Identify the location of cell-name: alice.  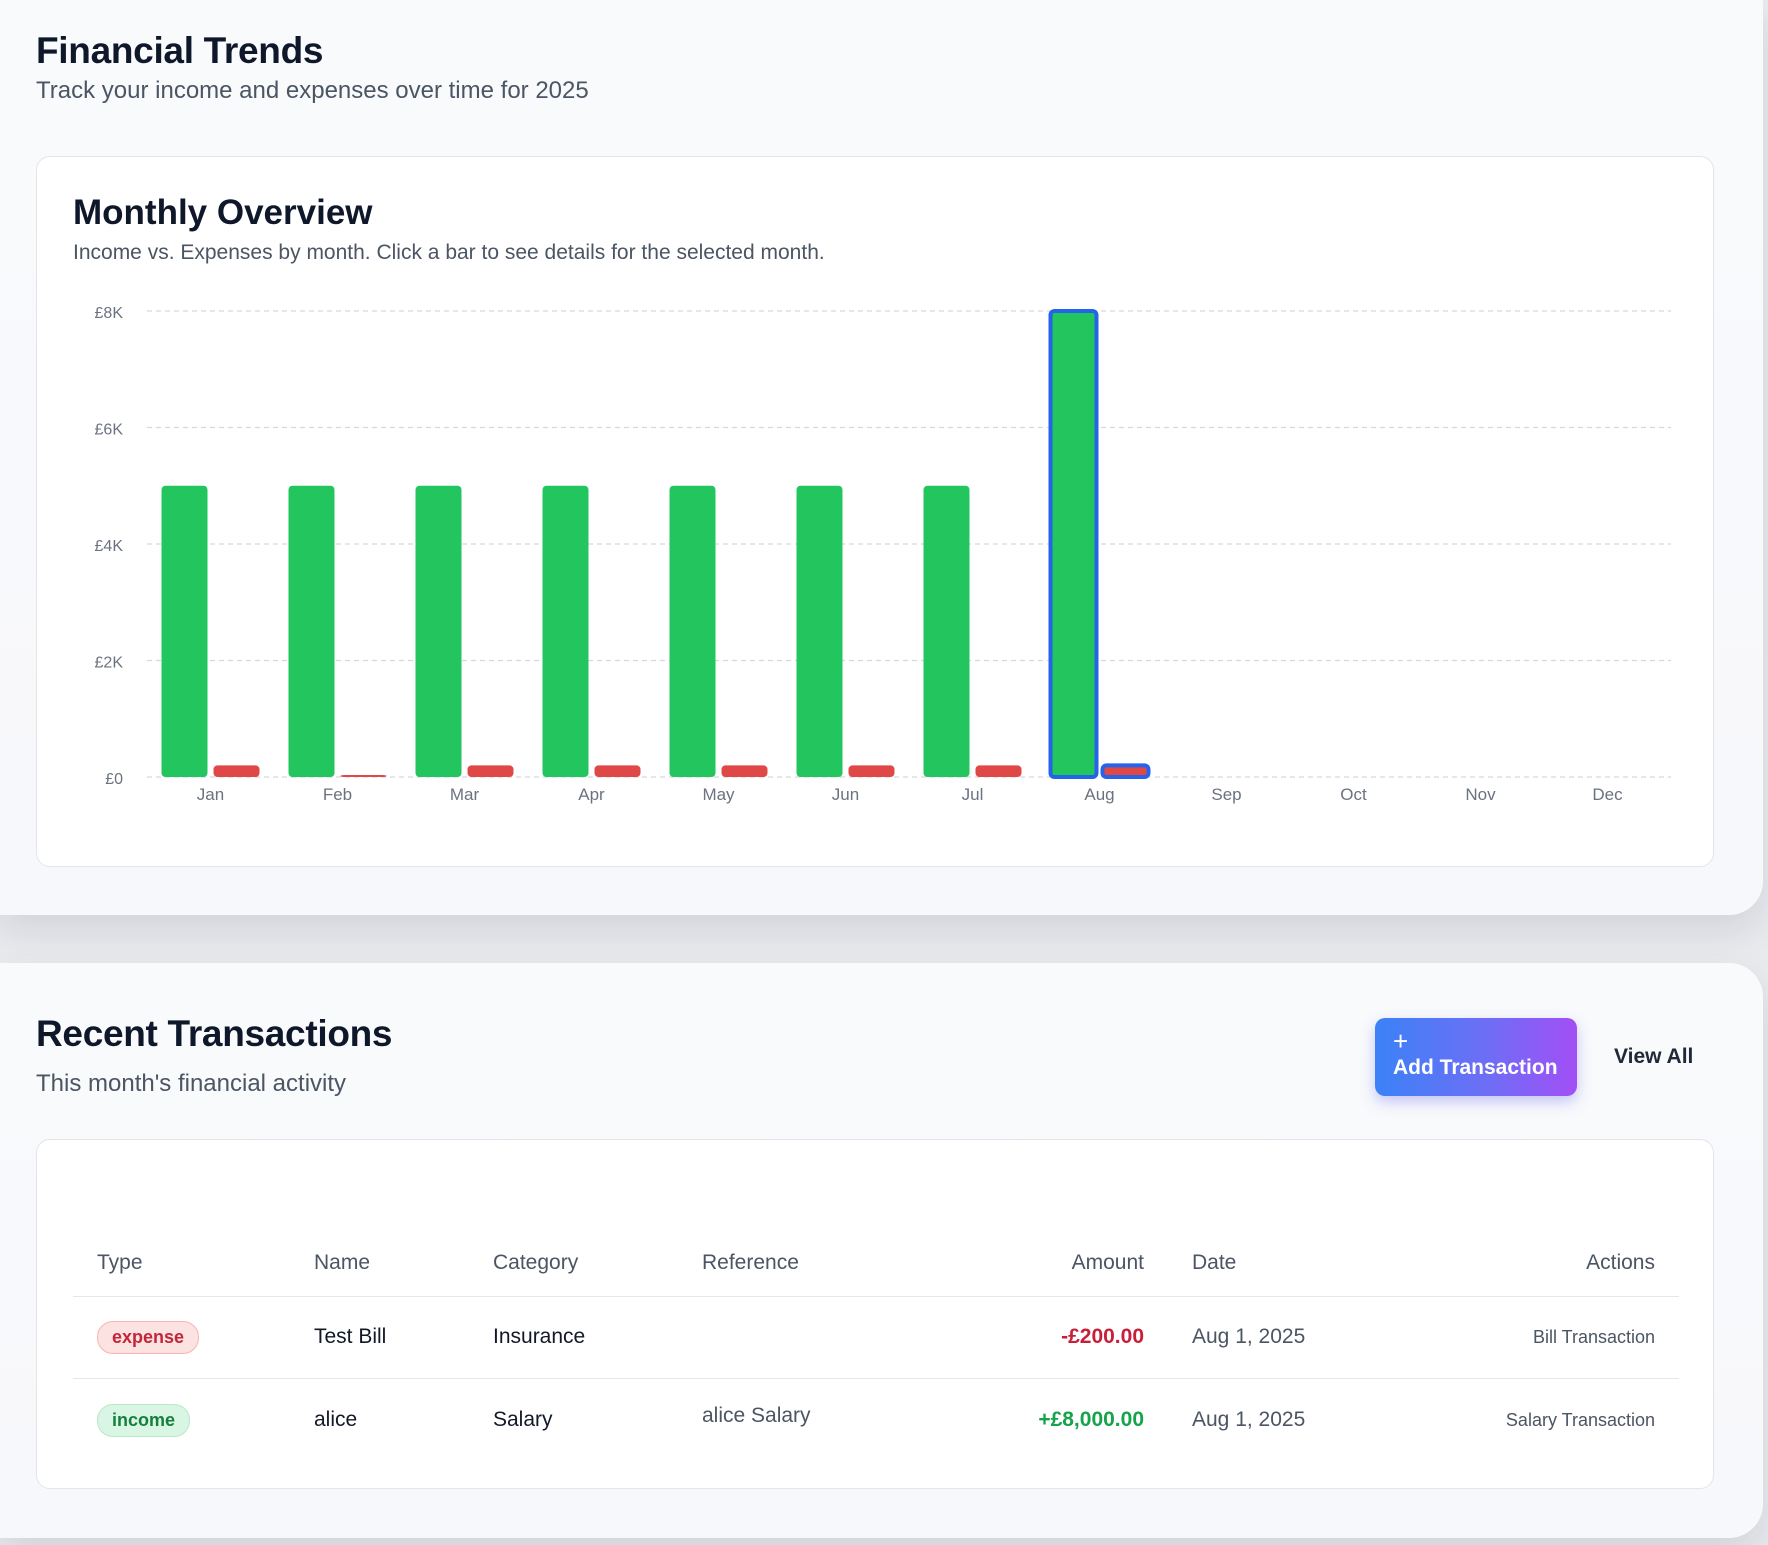
(336, 1420).